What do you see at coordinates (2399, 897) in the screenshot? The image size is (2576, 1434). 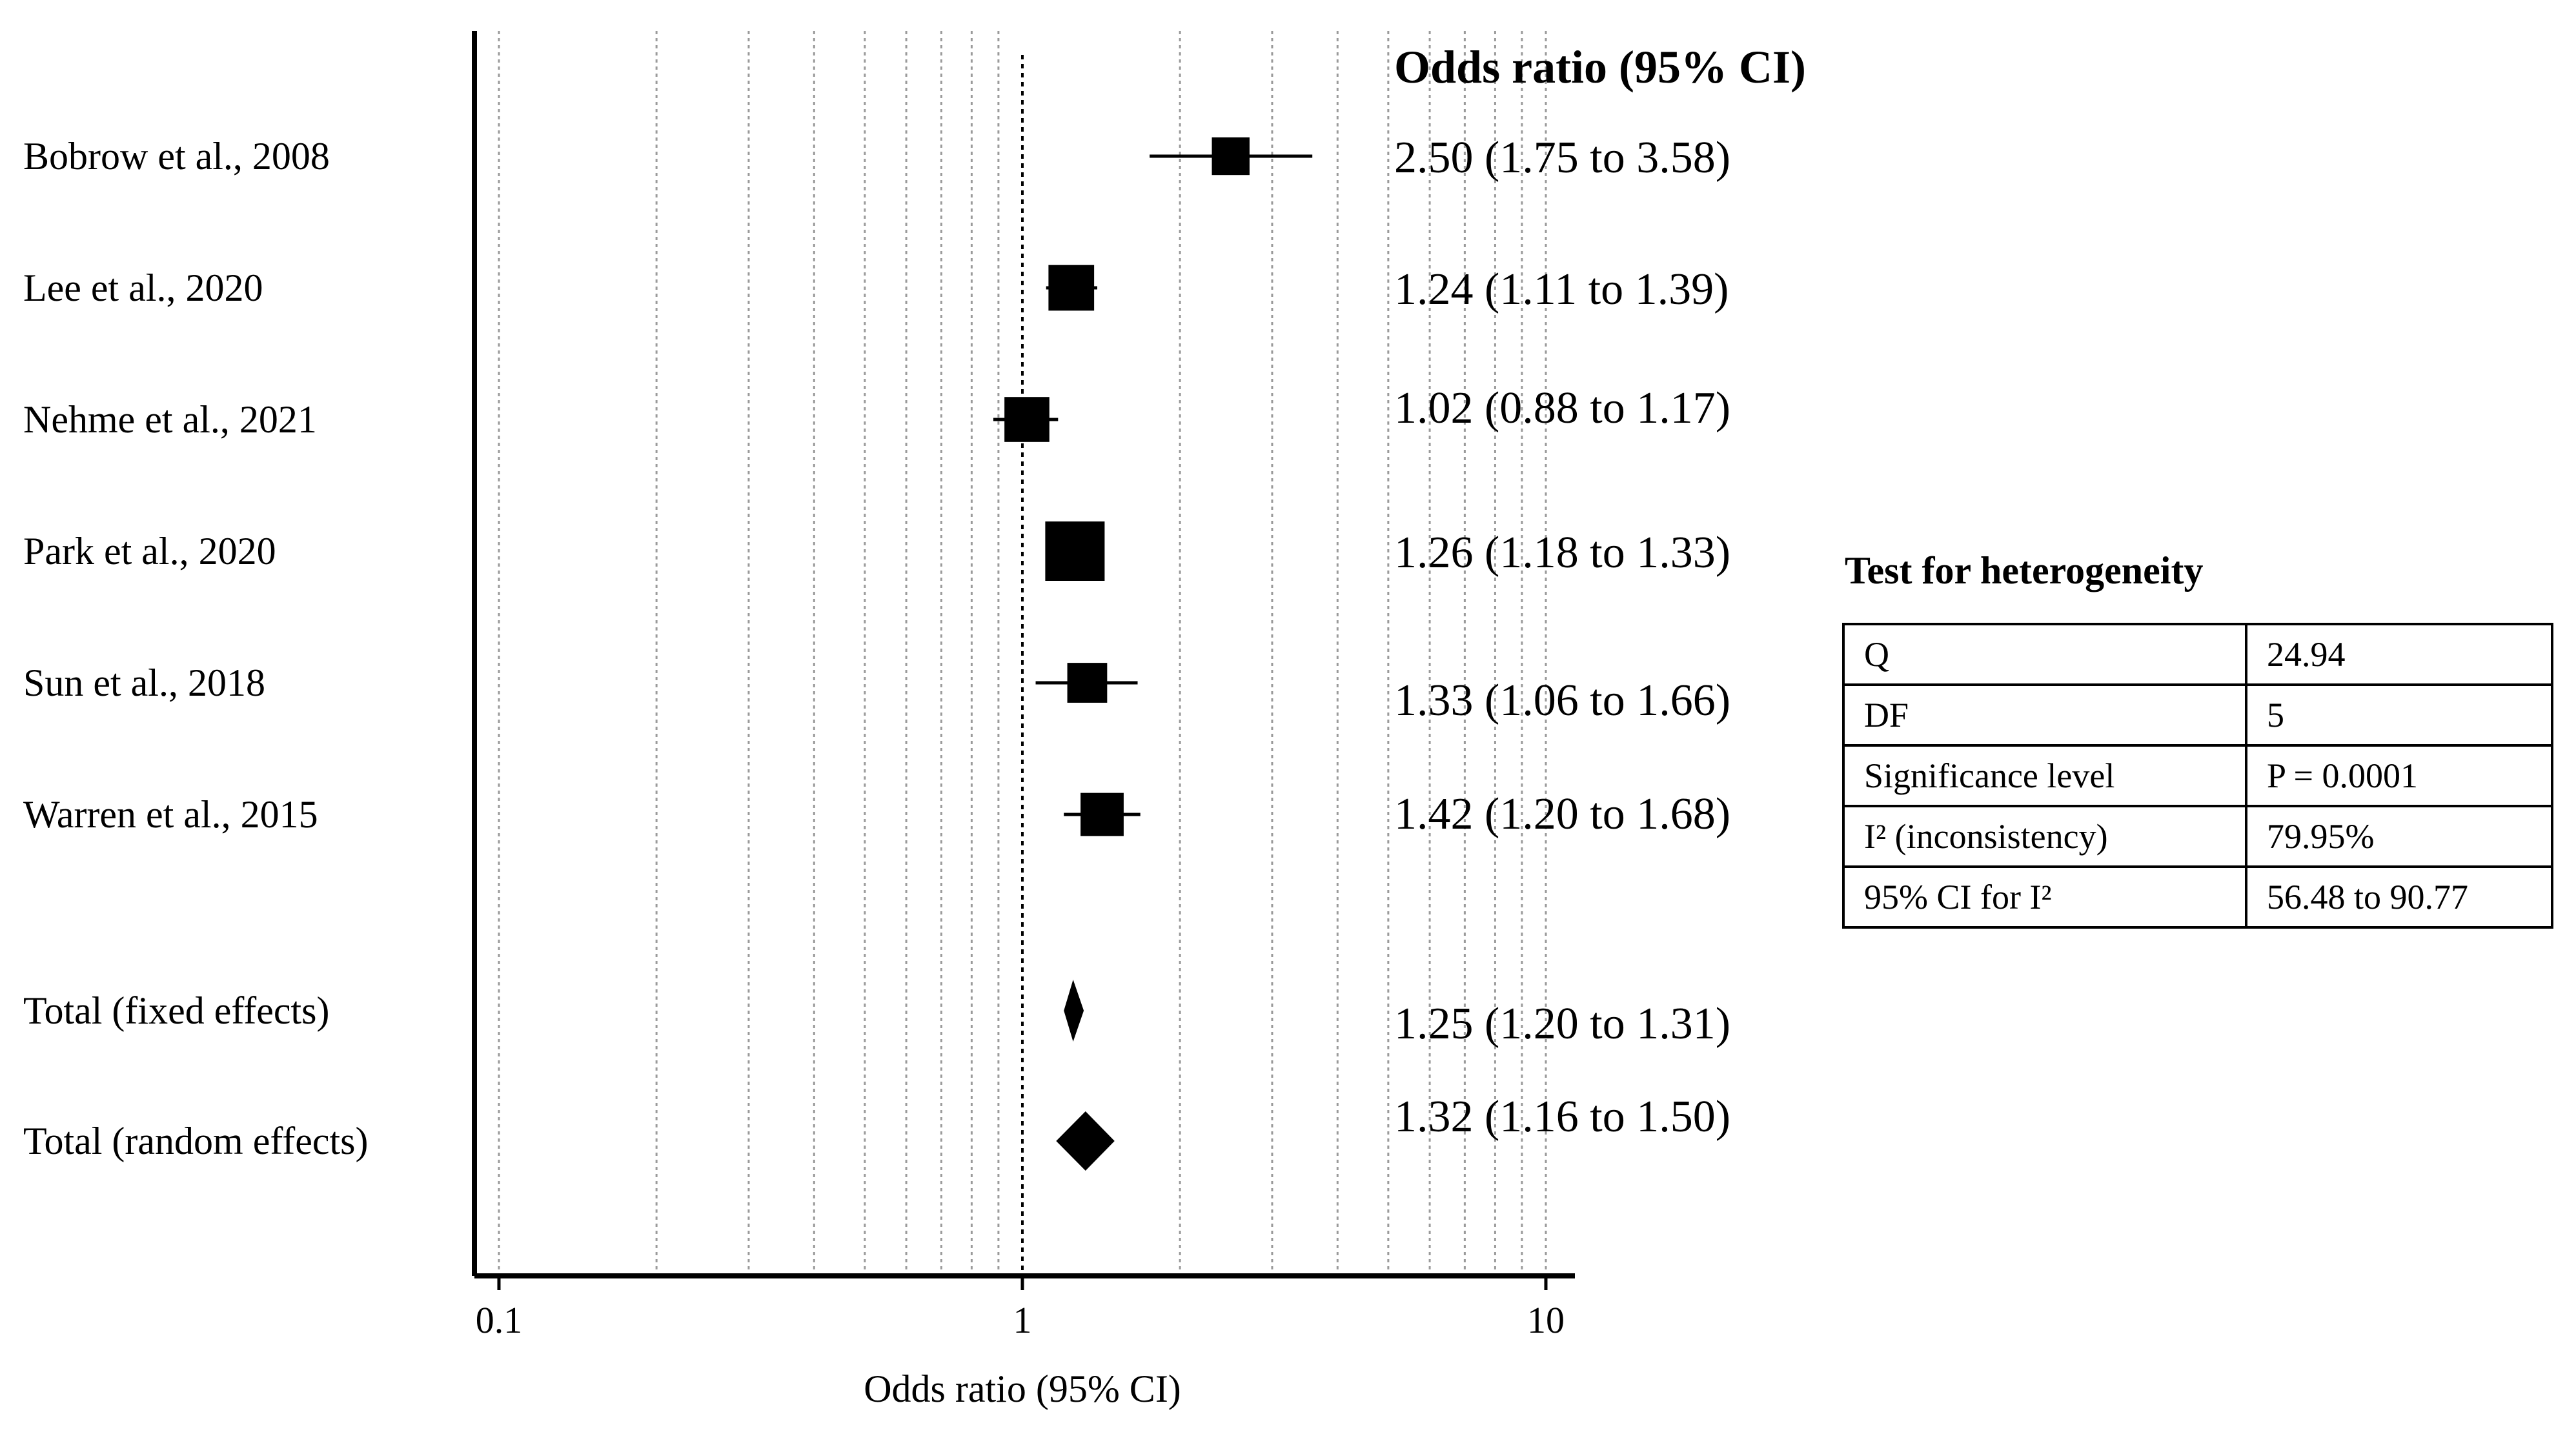 I see `het-value: 56.48 to 90.77` at bounding box center [2399, 897].